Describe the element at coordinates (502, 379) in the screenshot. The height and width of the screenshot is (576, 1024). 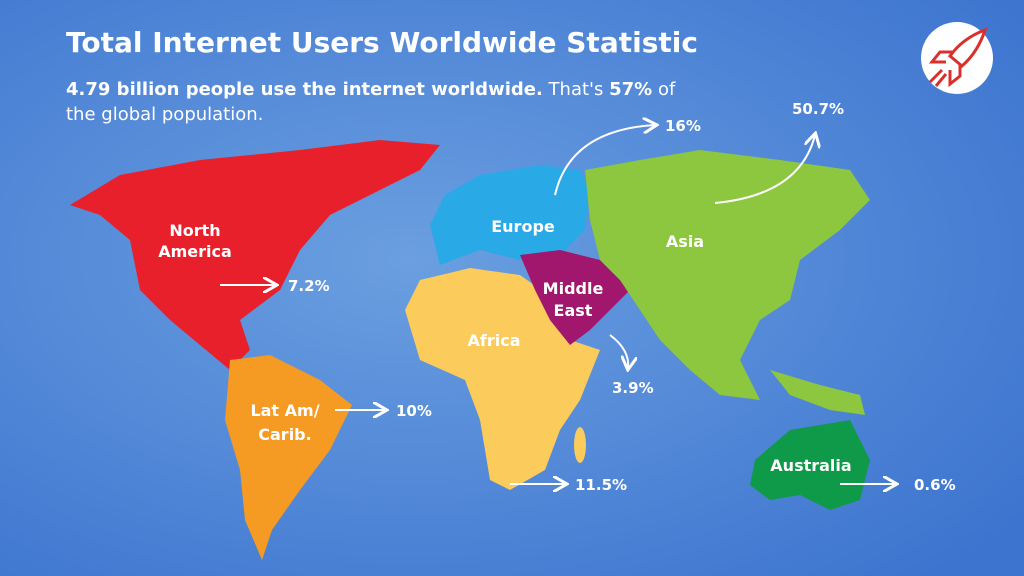
I see `africa` at that location.